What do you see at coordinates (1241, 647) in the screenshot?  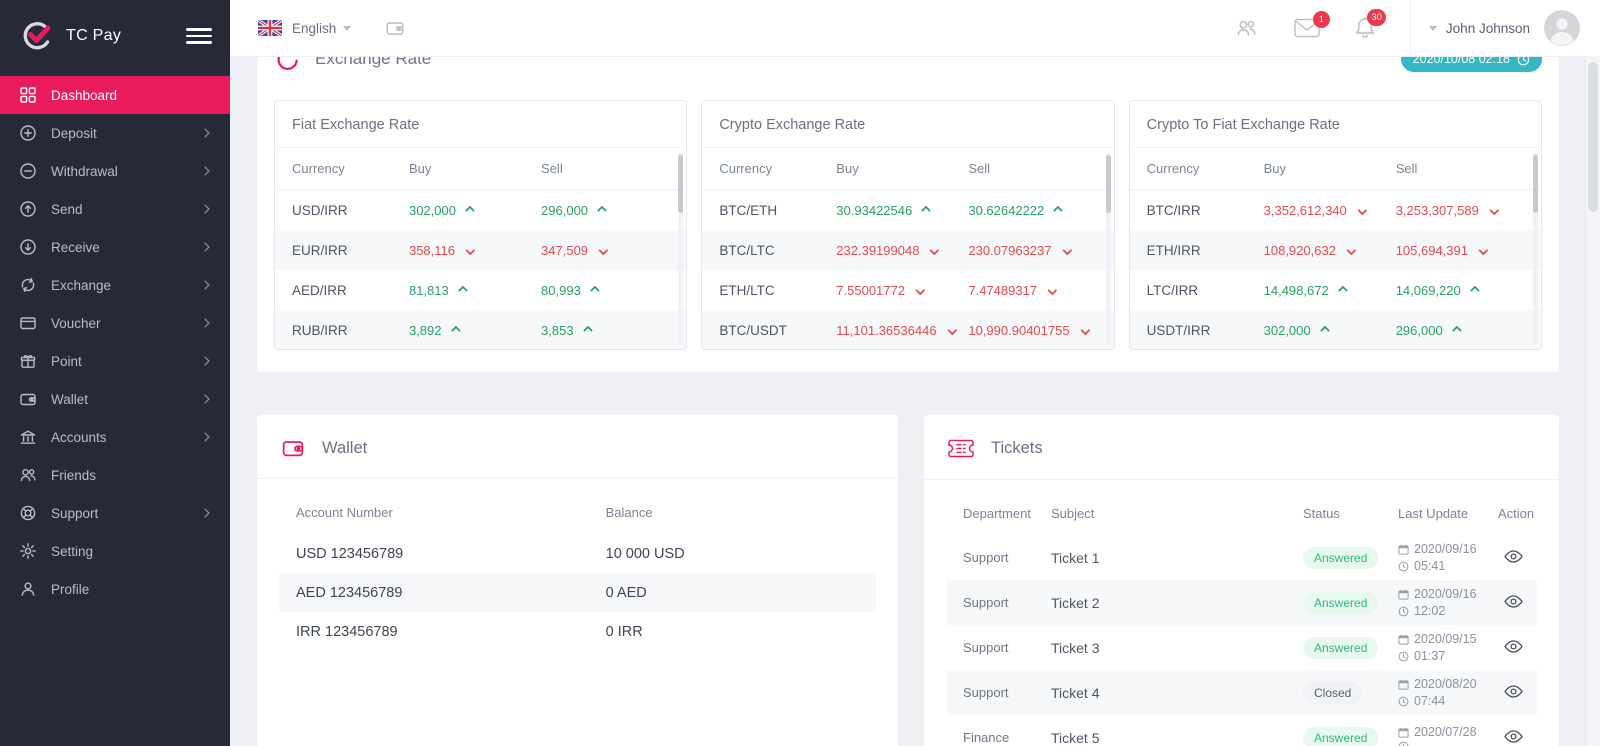 I see `table-row: Support Ticket 3 Answered 2020/09/15` at bounding box center [1241, 647].